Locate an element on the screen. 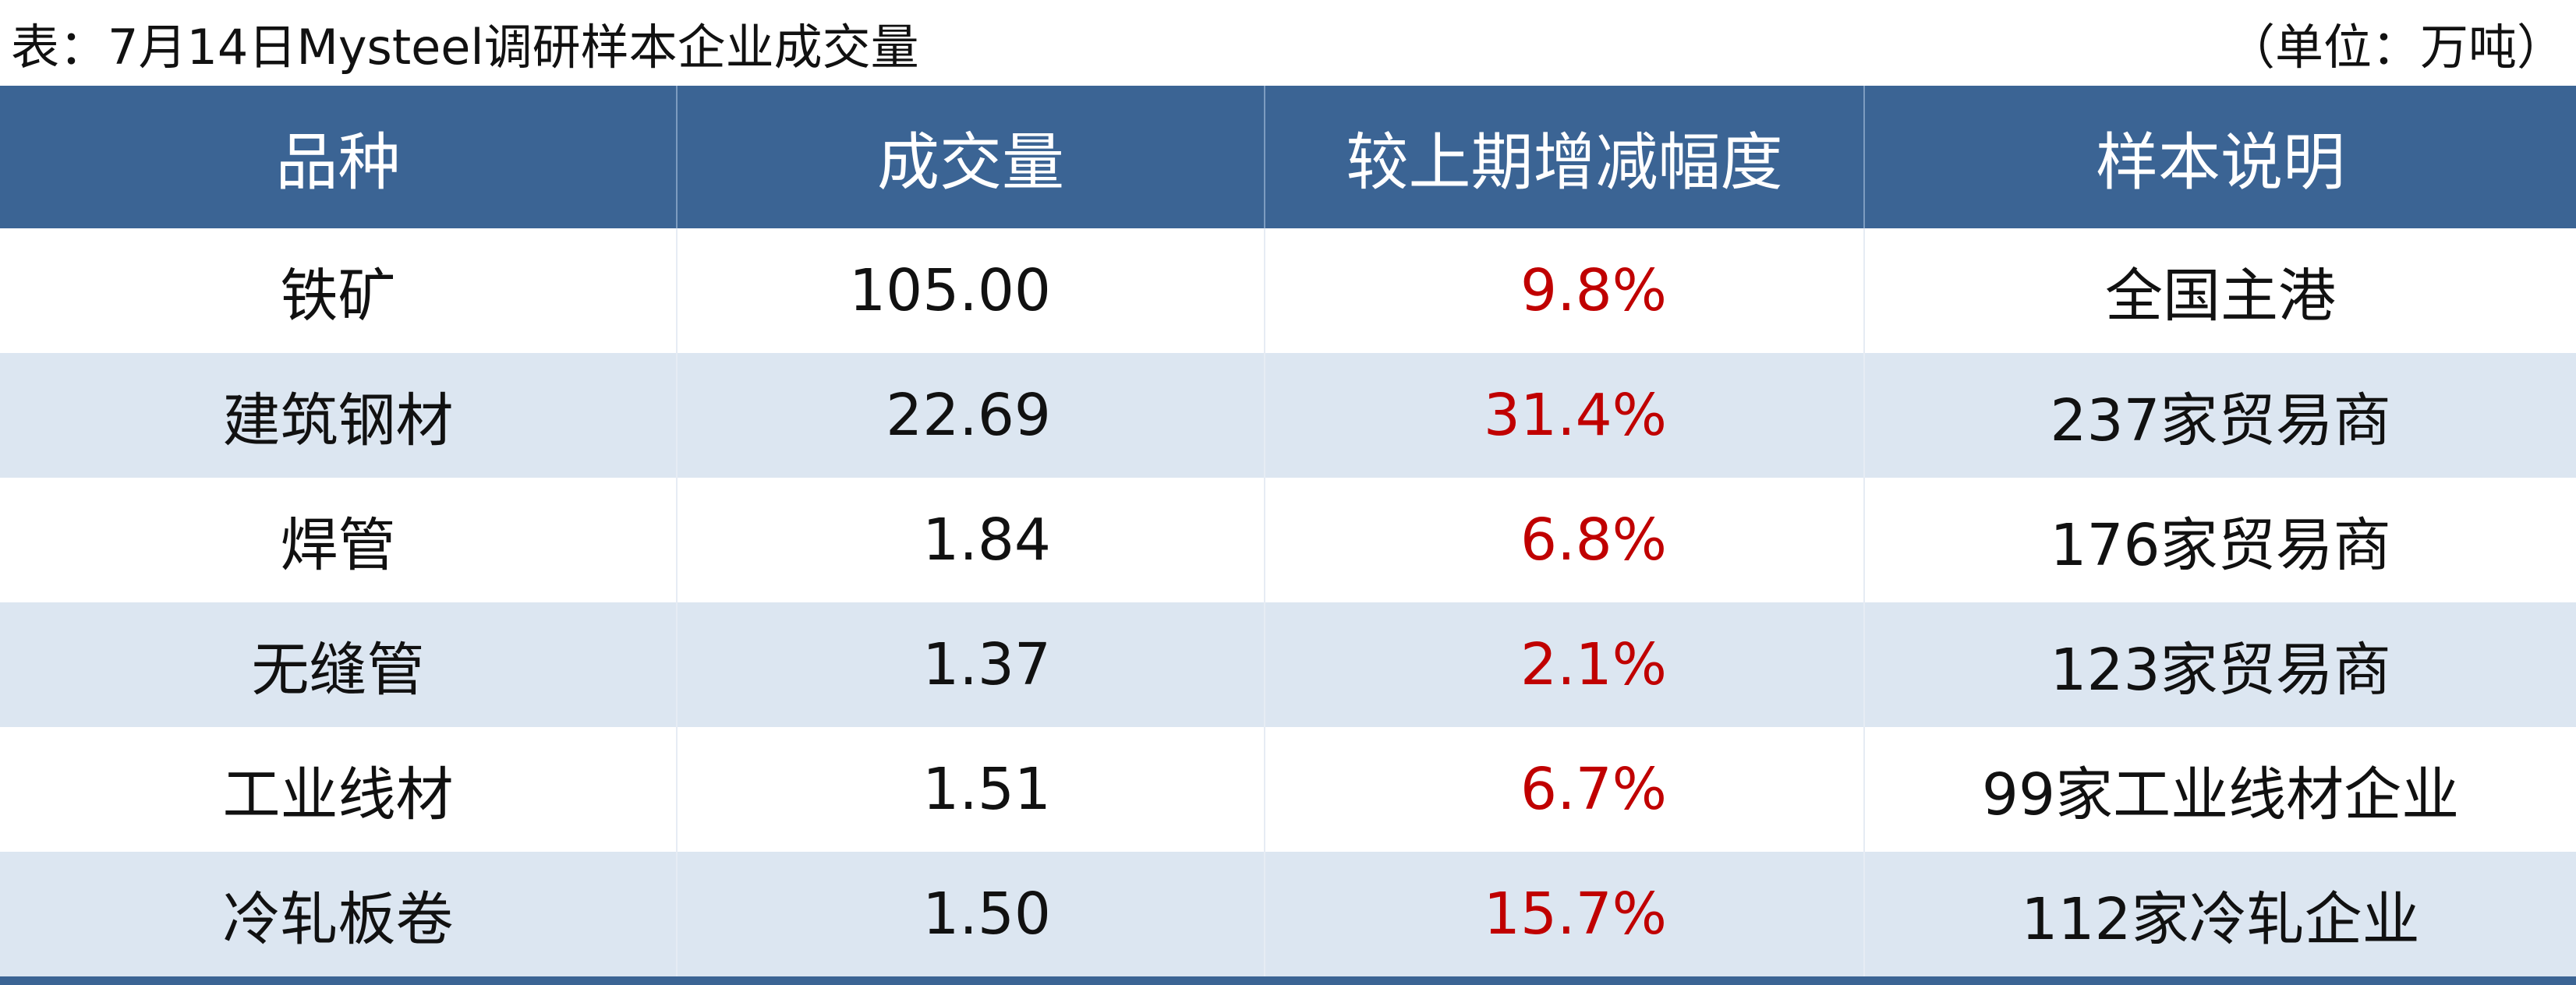  table-cell: 6.8% is located at coordinates (1564, 540).